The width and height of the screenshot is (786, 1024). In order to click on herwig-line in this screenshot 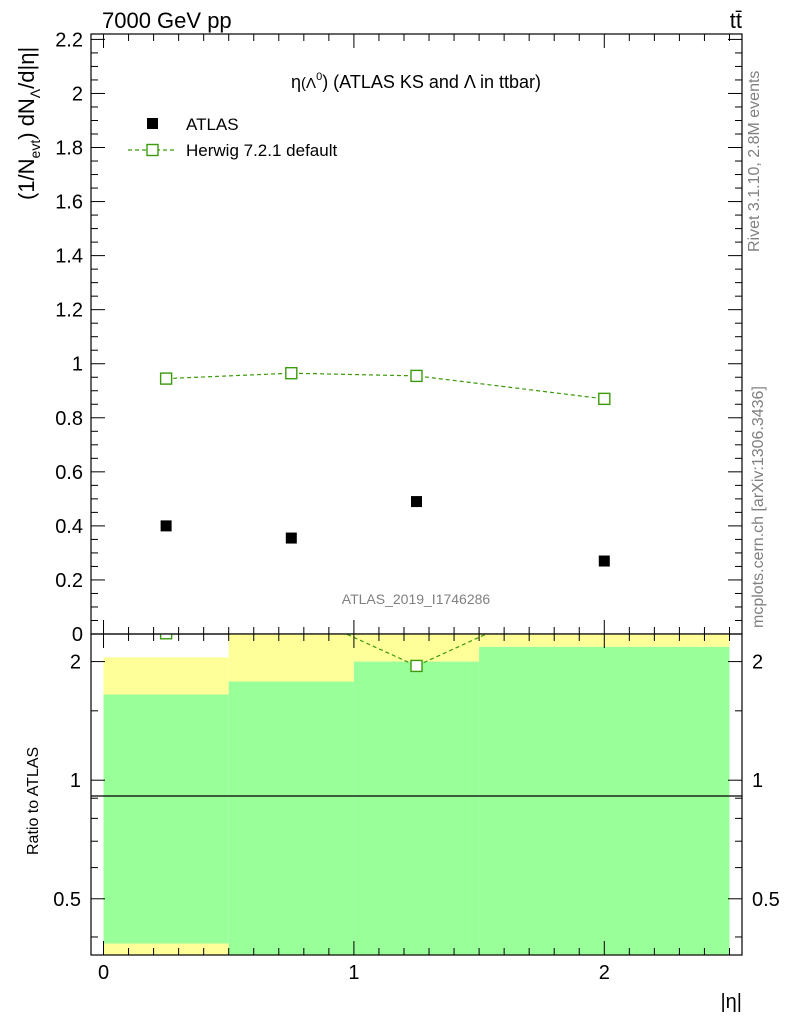, I will do `click(385, 386)`.